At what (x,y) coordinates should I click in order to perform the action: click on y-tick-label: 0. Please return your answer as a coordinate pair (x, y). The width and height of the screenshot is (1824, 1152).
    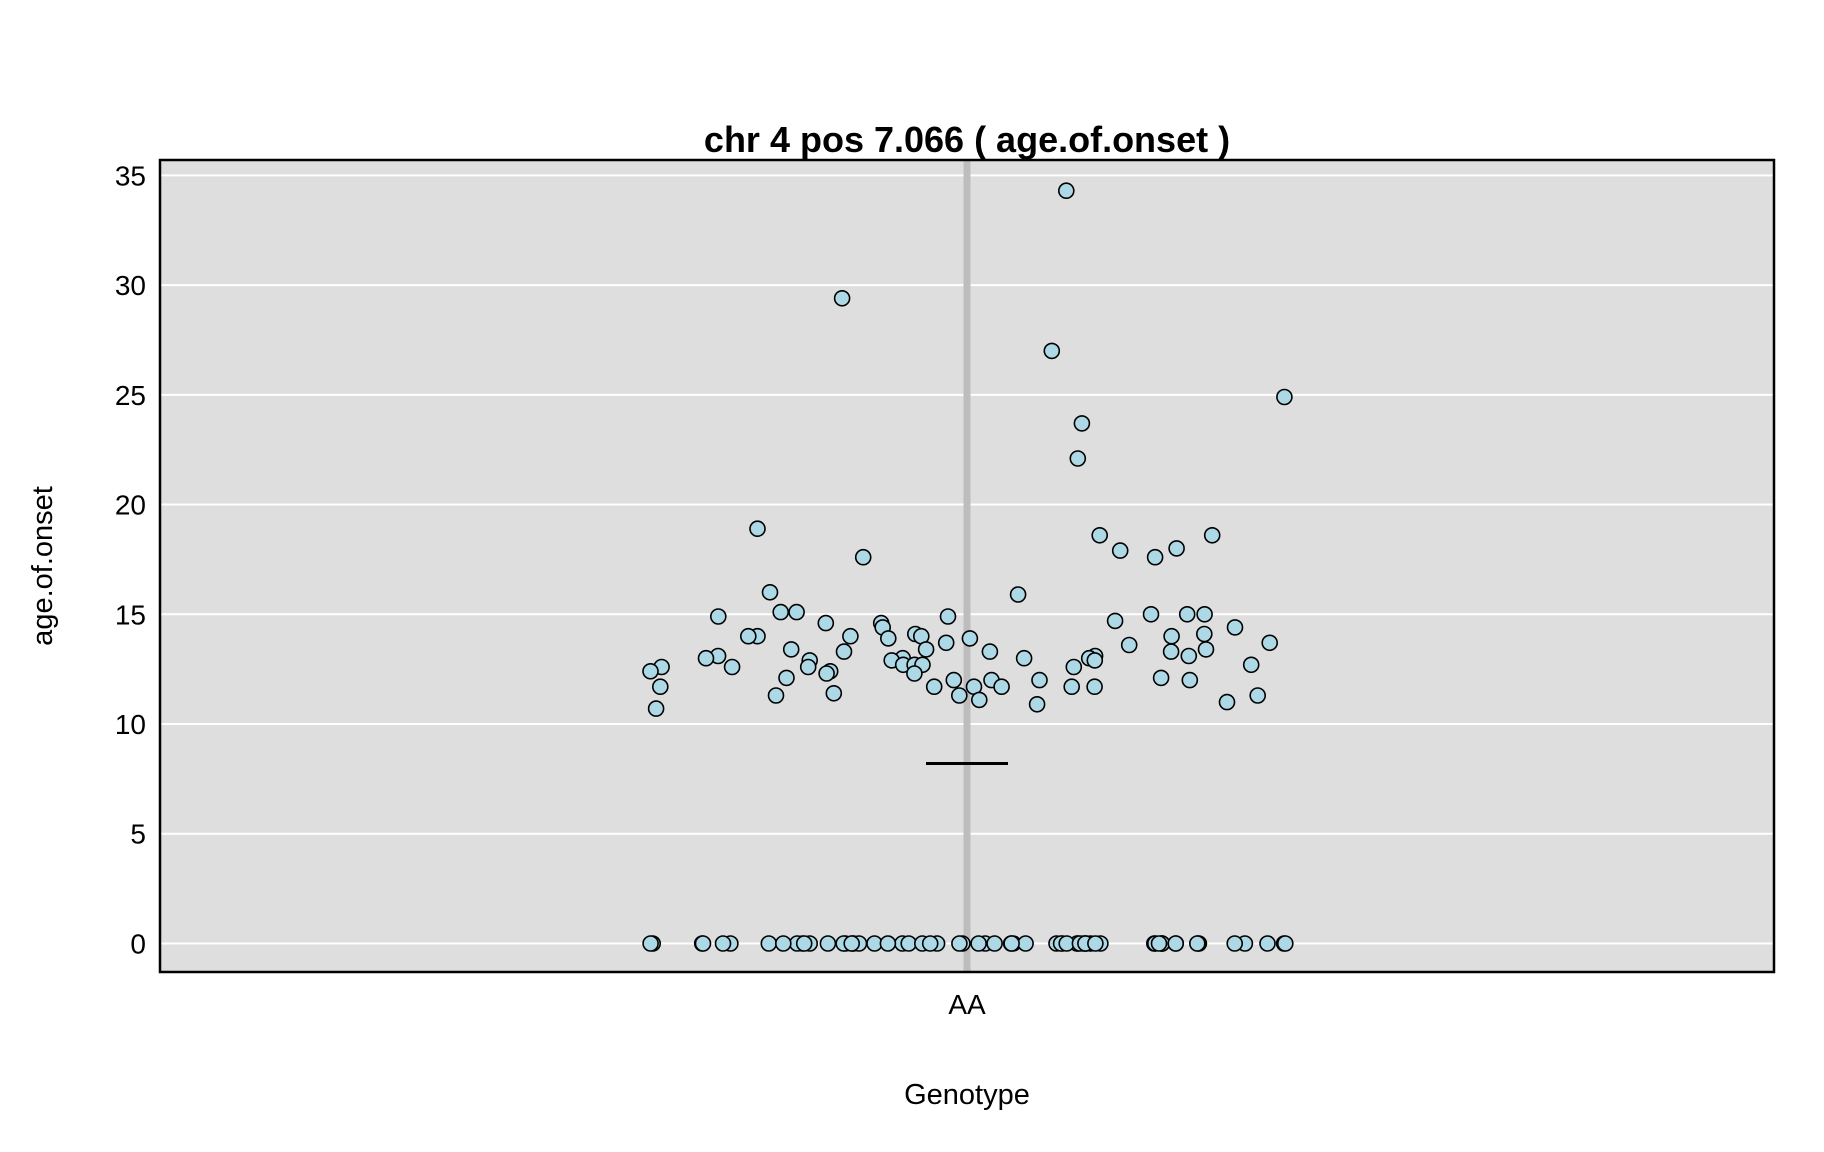
    Looking at the image, I should click on (138, 943).